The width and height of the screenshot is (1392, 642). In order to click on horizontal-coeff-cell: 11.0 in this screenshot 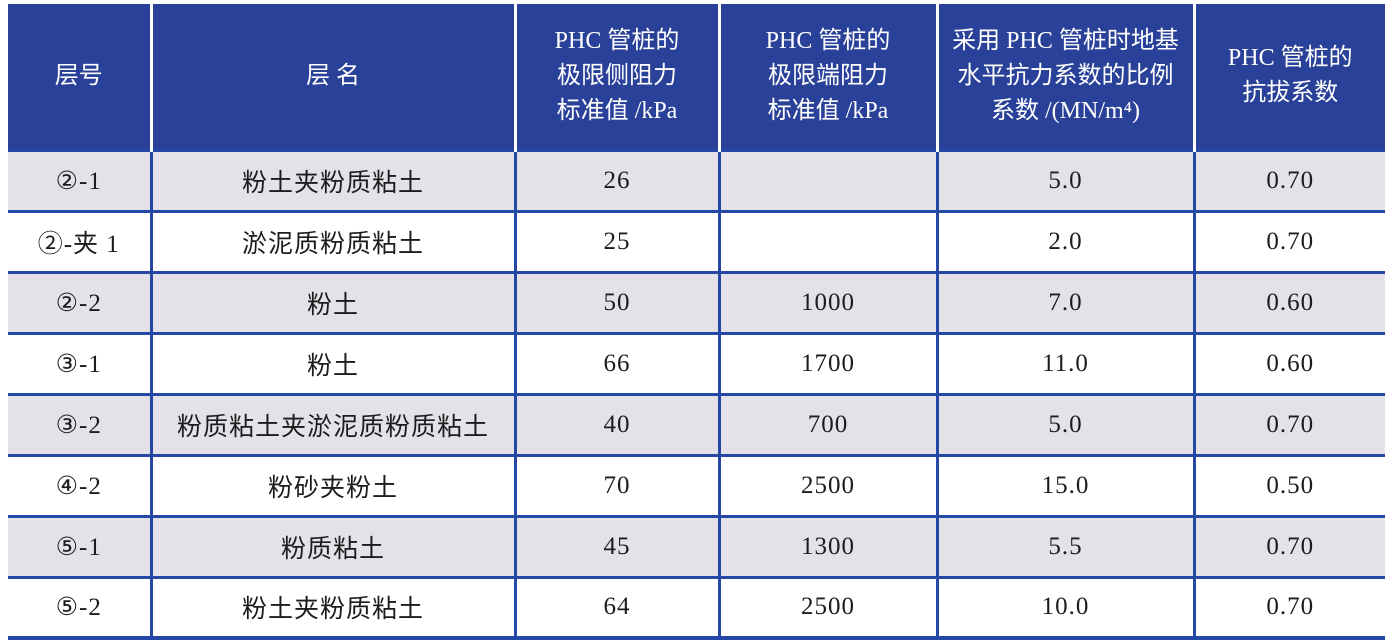, I will do `click(1065, 363)`.